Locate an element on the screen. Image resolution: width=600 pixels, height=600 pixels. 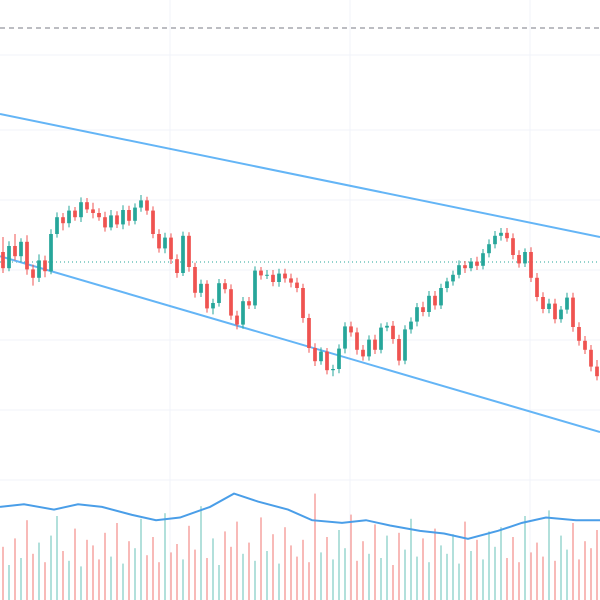
volume-ma-line is located at coordinates (300, 516).